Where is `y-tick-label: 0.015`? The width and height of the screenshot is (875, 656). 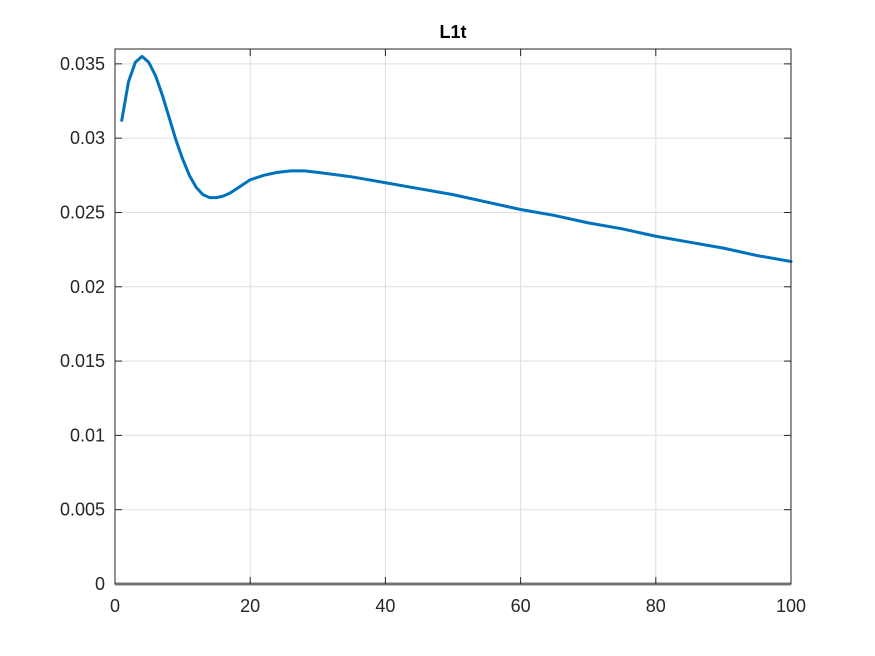
y-tick-label: 0.015 is located at coordinates (82, 361).